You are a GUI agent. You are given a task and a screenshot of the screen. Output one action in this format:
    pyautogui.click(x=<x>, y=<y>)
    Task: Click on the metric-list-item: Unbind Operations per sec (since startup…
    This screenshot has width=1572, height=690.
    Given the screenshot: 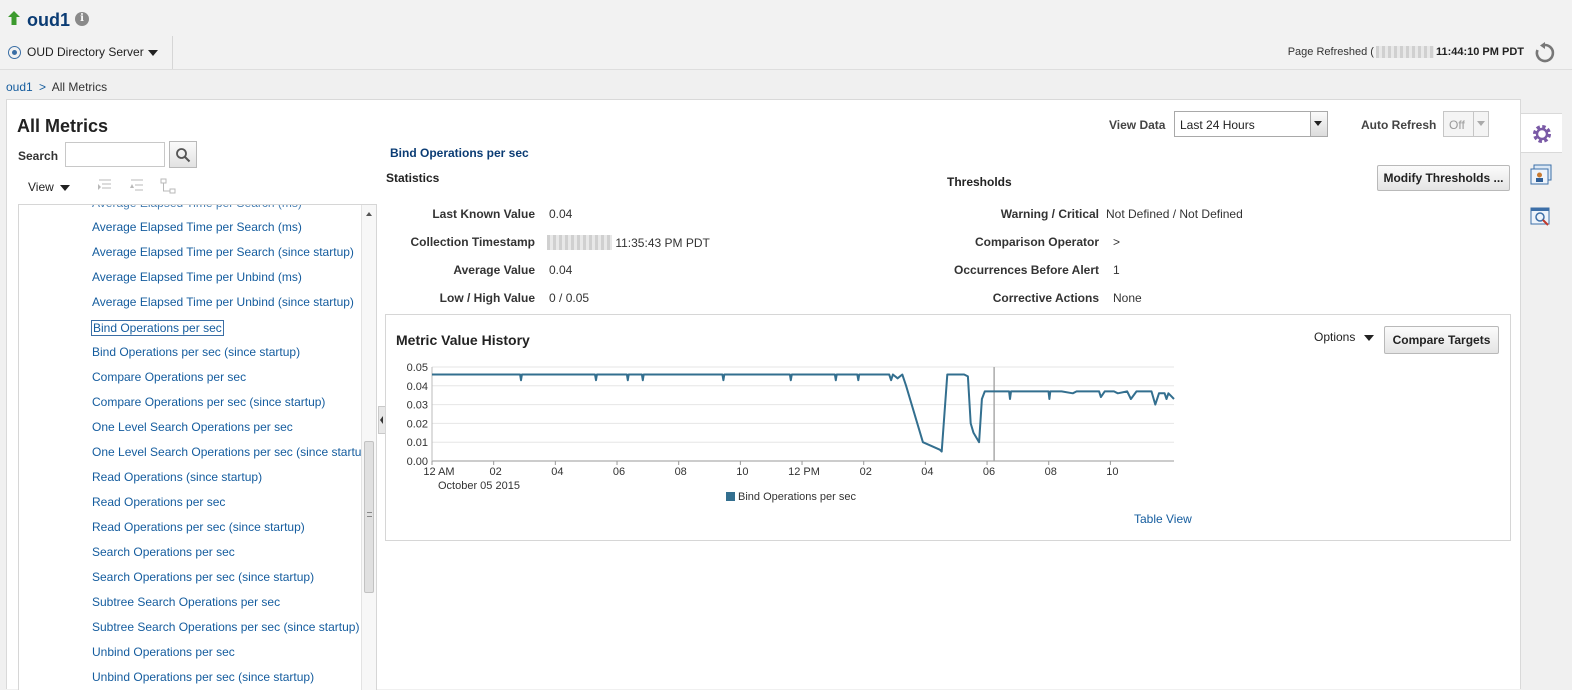 What is the action you would take?
    pyautogui.click(x=203, y=677)
    